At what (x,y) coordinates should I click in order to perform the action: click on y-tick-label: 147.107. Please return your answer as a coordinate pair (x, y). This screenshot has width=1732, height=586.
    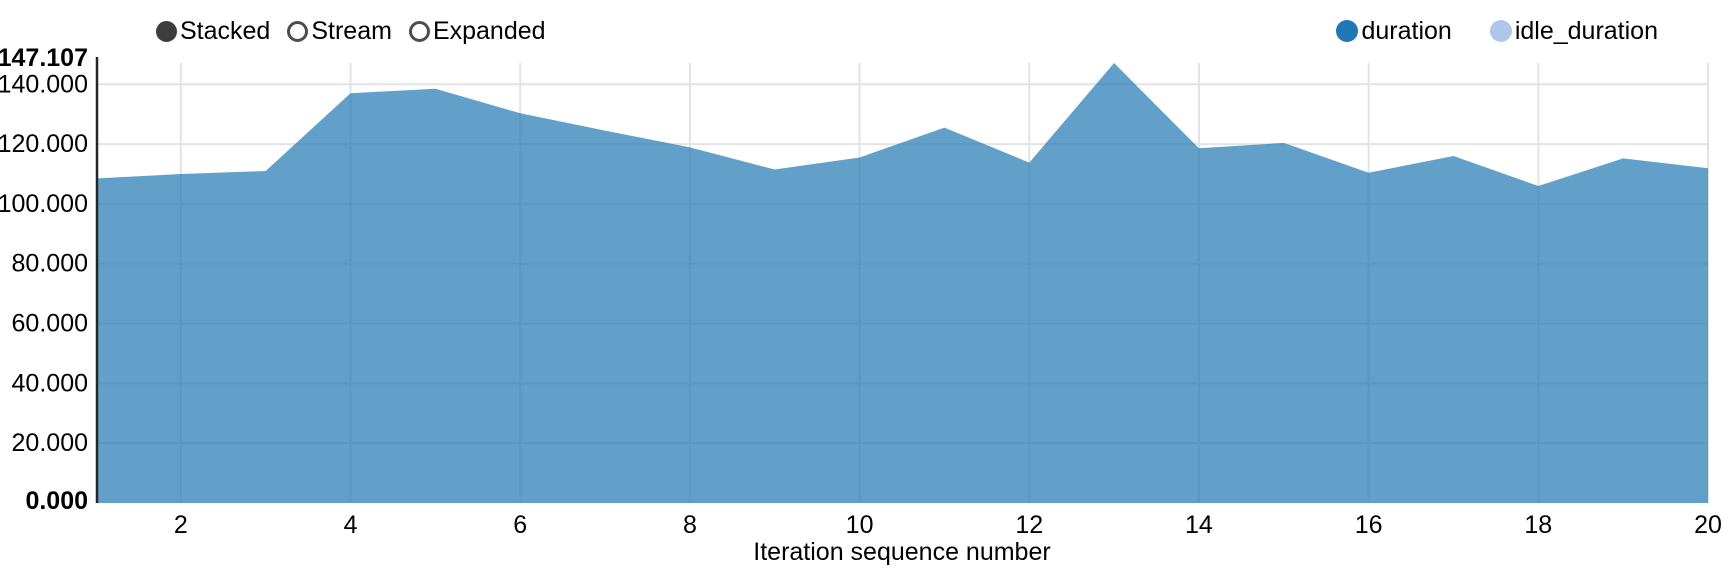
    Looking at the image, I should click on (44, 58).